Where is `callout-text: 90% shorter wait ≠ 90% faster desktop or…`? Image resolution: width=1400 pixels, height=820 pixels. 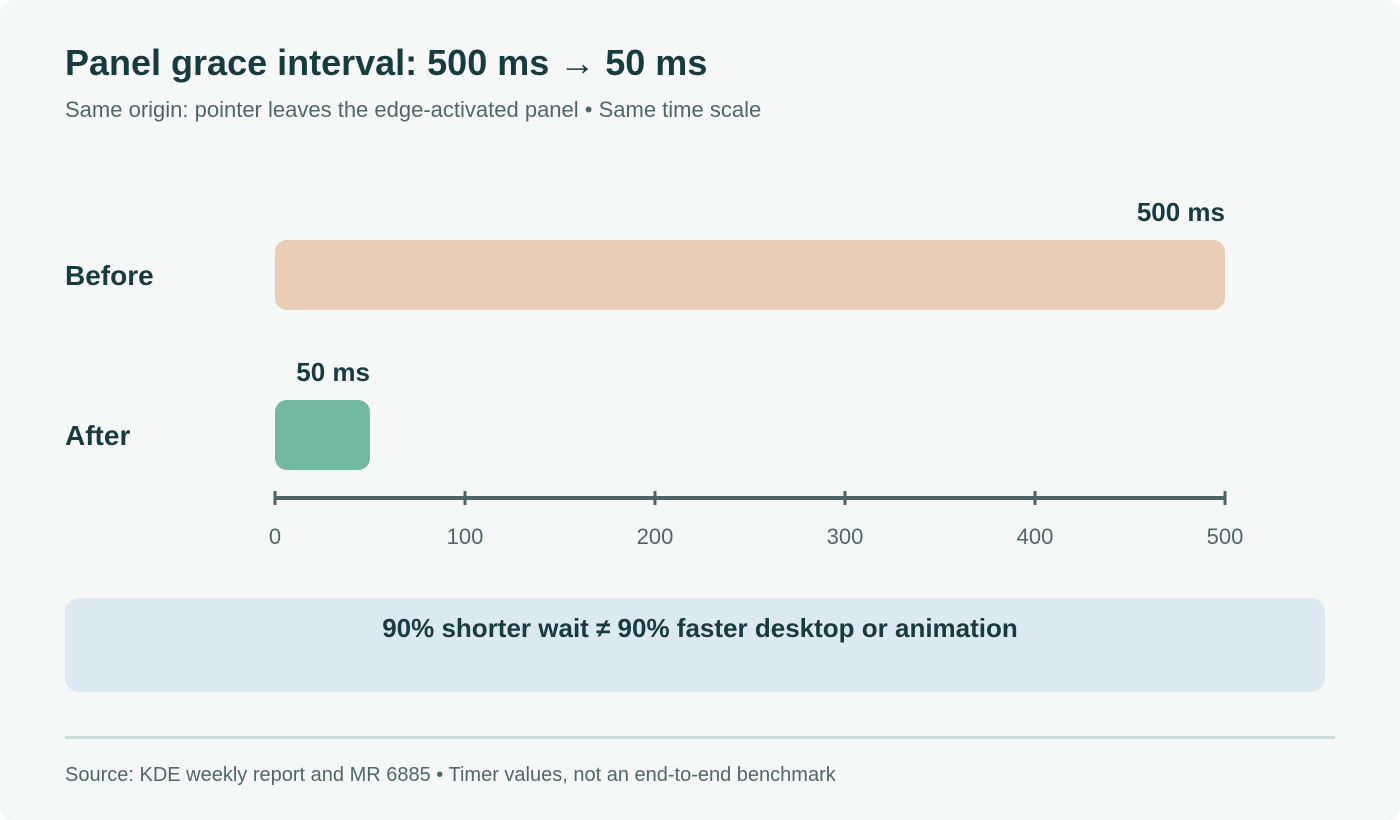 callout-text: 90% shorter wait ≠ 90% faster desktop or… is located at coordinates (700, 628).